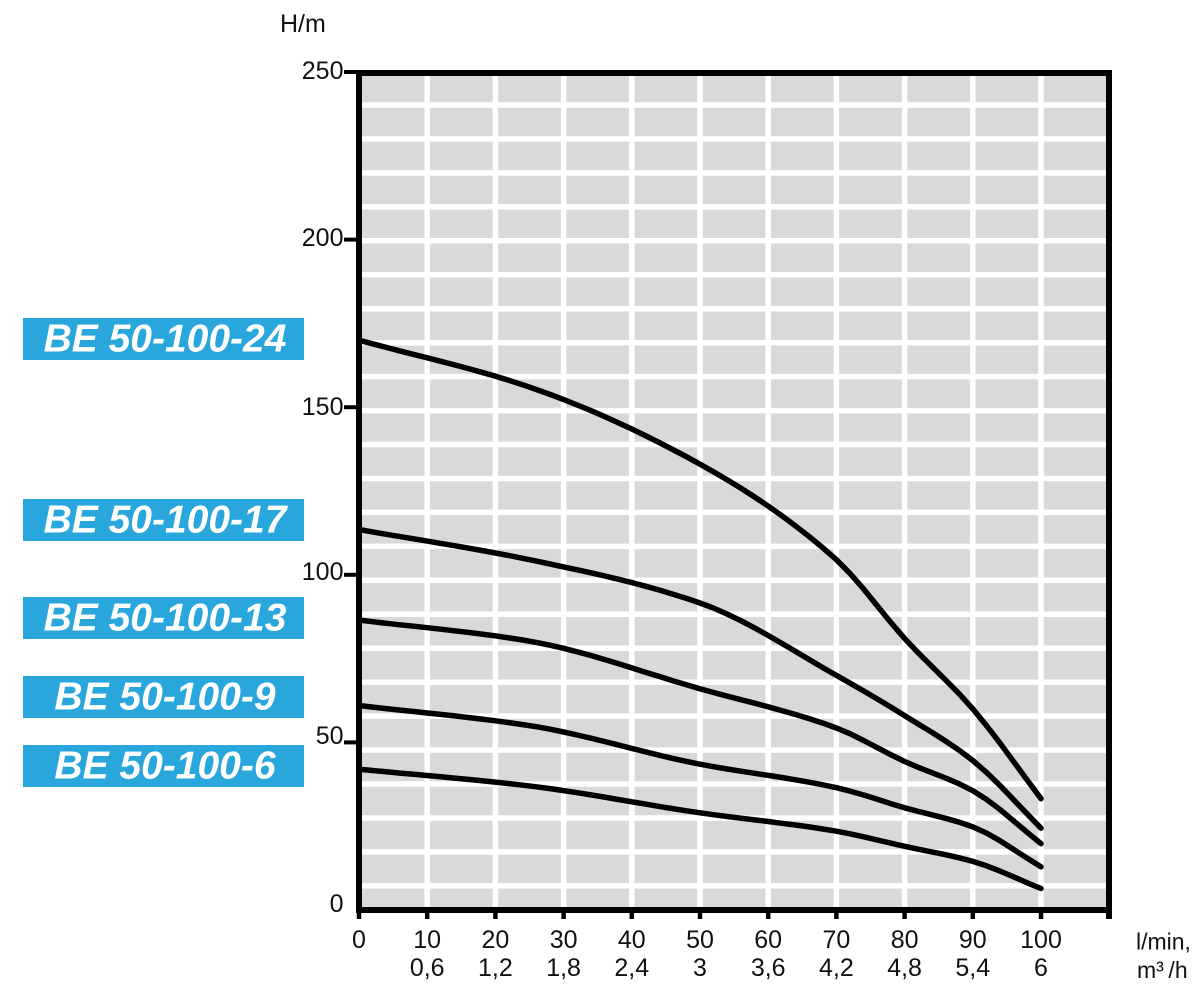 The height and width of the screenshot is (1005, 1198). I want to click on svg-text: BE 50-100-6, so click(164, 766).